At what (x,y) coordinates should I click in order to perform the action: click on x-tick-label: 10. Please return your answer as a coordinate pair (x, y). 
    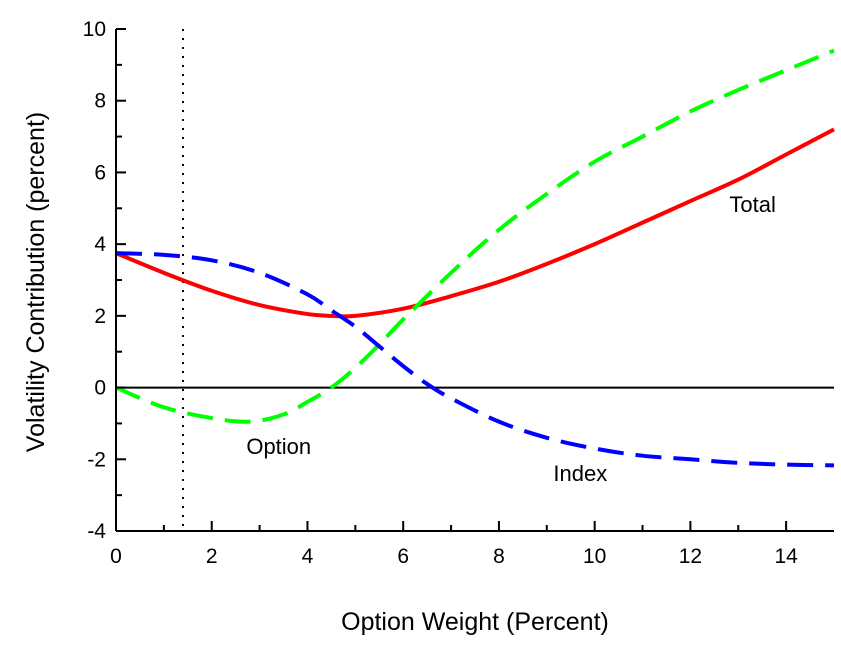
    Looking at the image, I should click on (594, 556).